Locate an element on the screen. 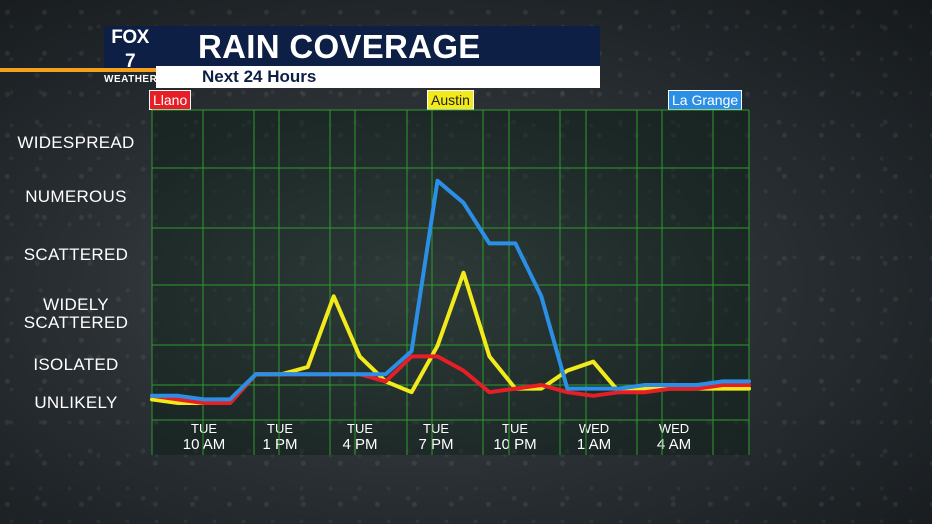 The image size is (932, 524). y-label-scattered: SCATTERED is located at coordinates (76, 254).